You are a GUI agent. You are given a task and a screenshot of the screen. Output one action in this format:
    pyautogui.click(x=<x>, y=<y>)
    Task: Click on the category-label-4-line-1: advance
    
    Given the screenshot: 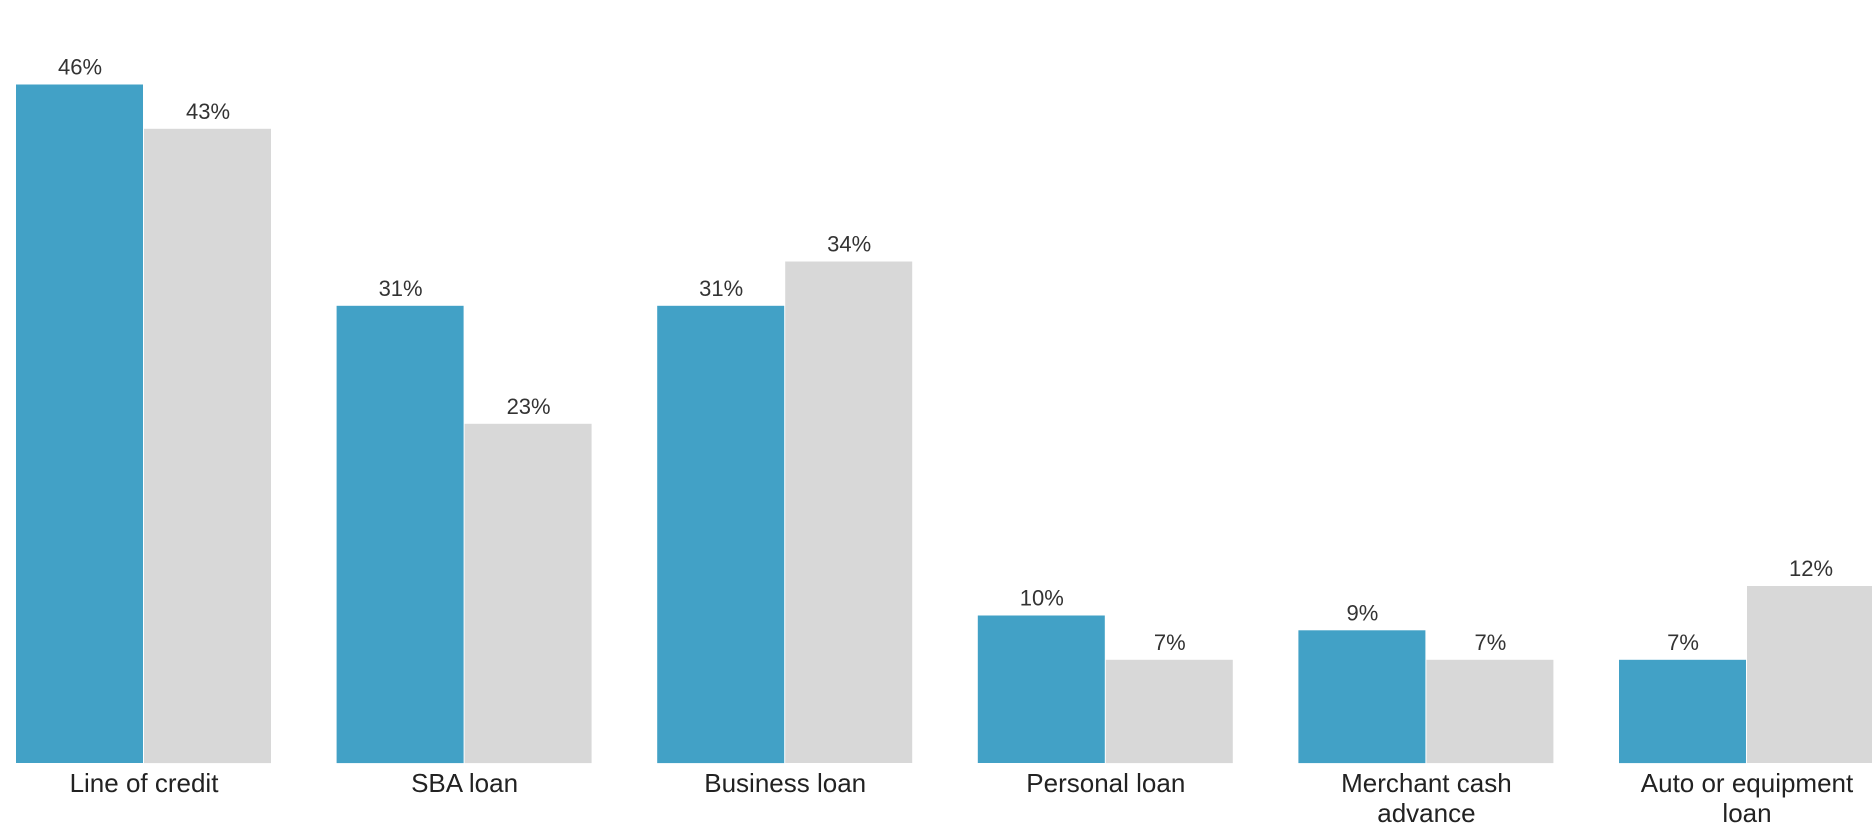 What is the action you would take?
    pyautogui.click(x=1426, y=812)
    